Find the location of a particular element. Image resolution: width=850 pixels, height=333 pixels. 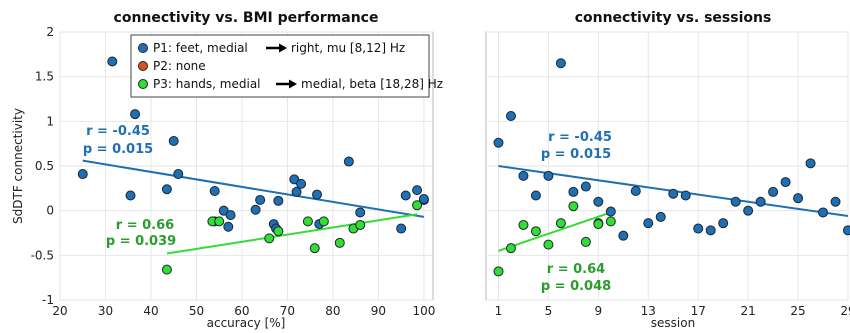

x-tick-label: 1 is located at coordinates (499, 311).